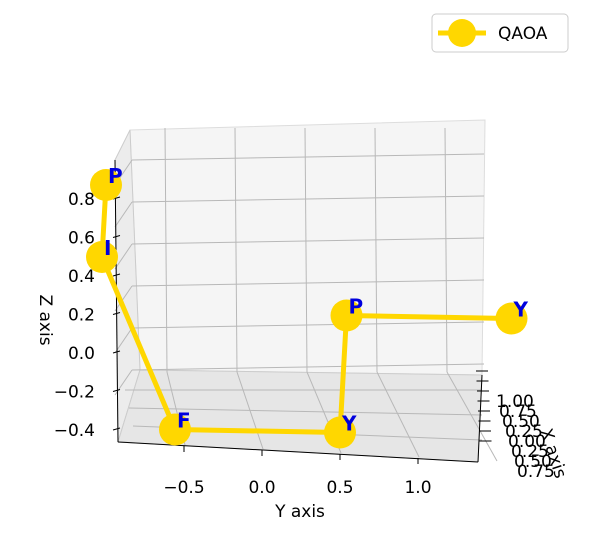 Image resolution: width=615 pixels, height=550 pixels. What do you see at coordinates (305, 411) in the screenshot?
I see `grid-line-floor-x` at bounding box center [305, 411].